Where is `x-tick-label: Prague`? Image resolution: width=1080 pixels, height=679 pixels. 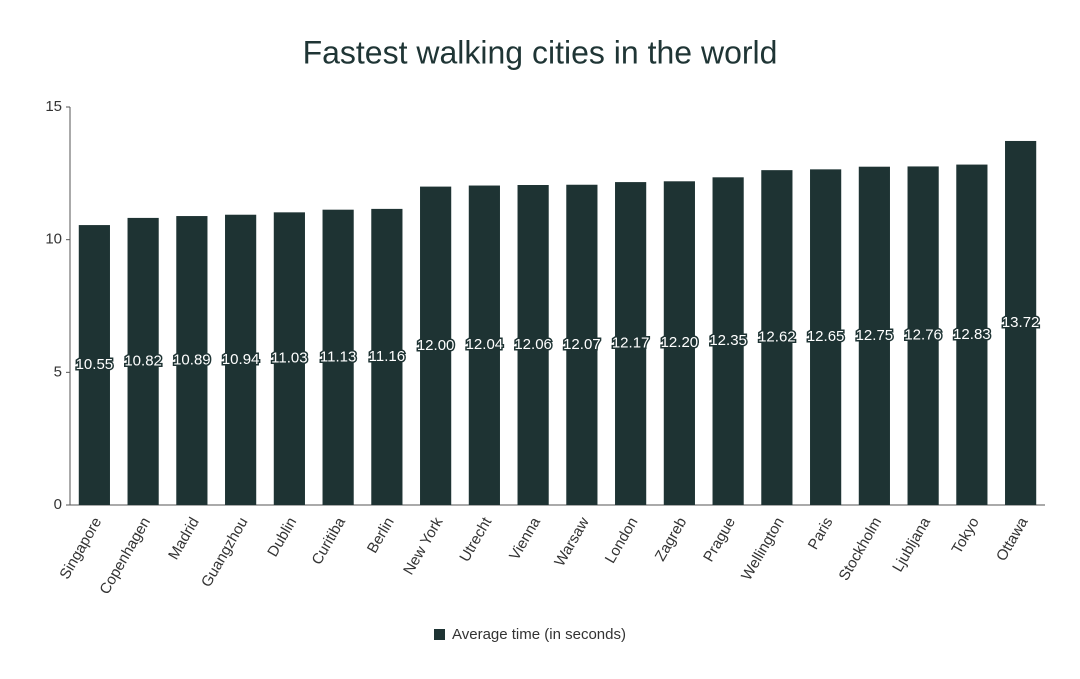
x-tick-label: Prague is located at coordinates (719, 539).